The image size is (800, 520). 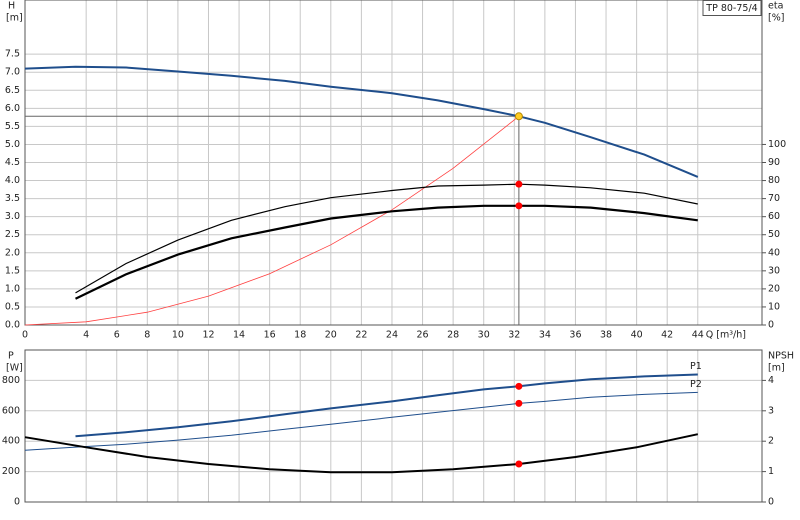 I want to click on x-axis-label: Q [m³/h], so click(x=726, y=335).